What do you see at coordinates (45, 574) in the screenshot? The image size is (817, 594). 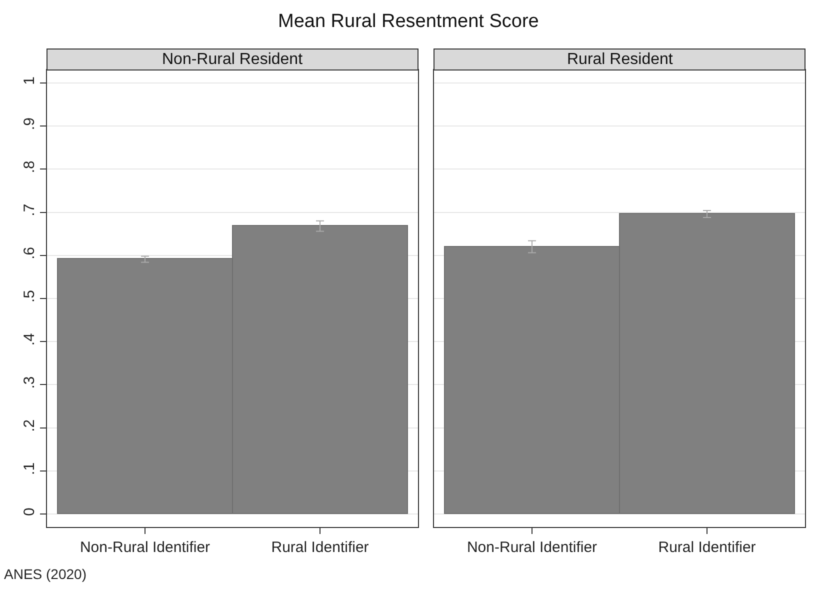 I see `text: ANES (2020)` at bounding box center [45, 574].